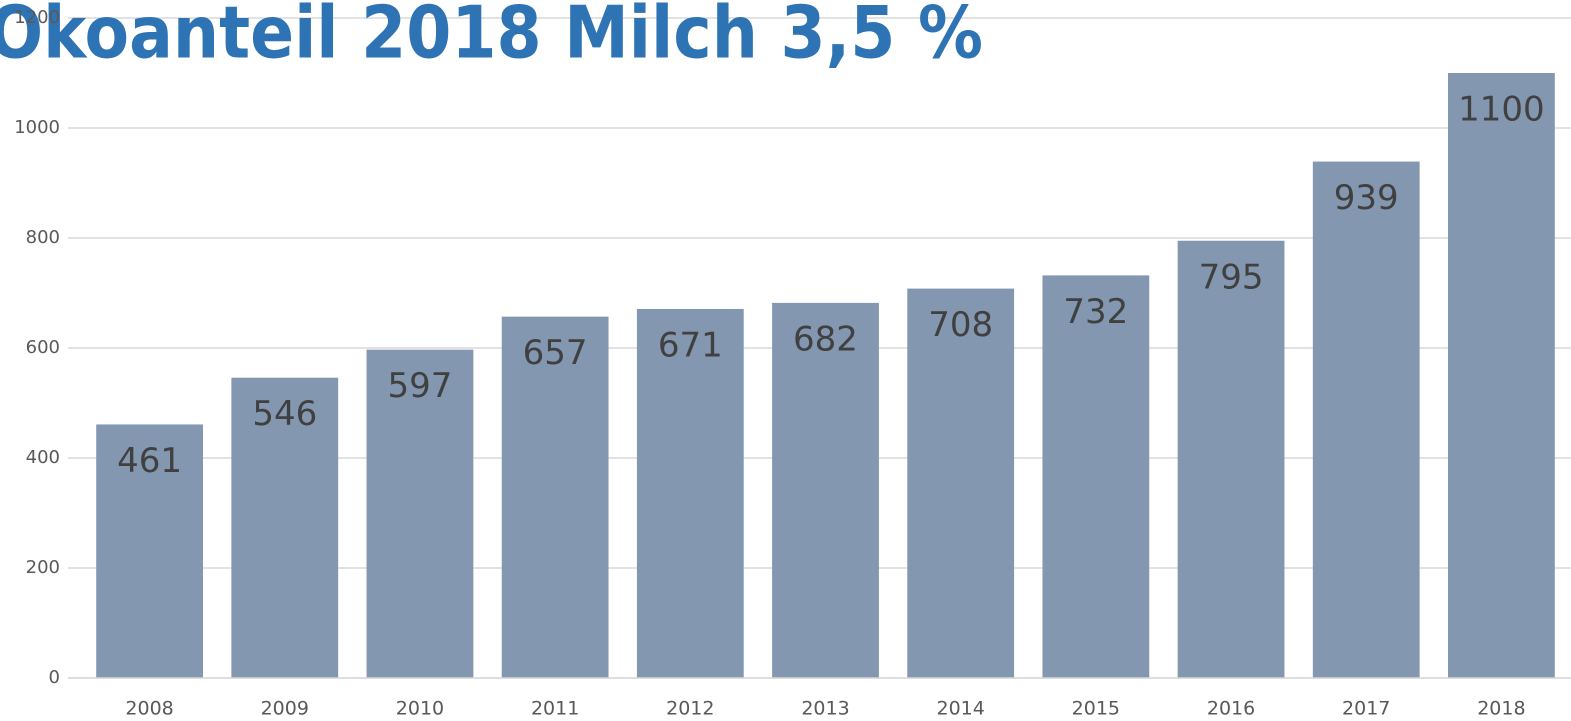  What do you see at coordinates (1231, 709) in the screenshot?
I see `x-tick-label: 2016` at bounding box center [1231, 709].